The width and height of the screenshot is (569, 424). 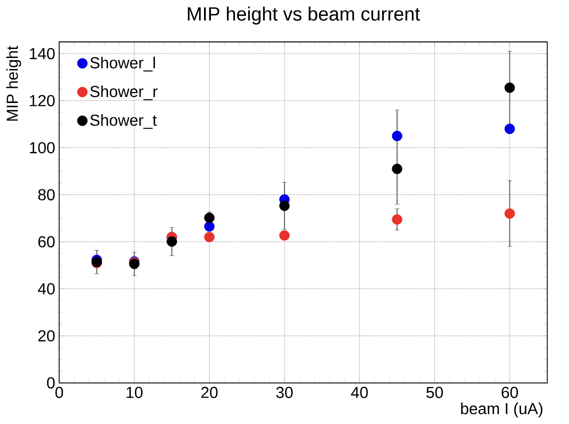 I want to click on y-tick-label: 40, so click(x=46, y=289).